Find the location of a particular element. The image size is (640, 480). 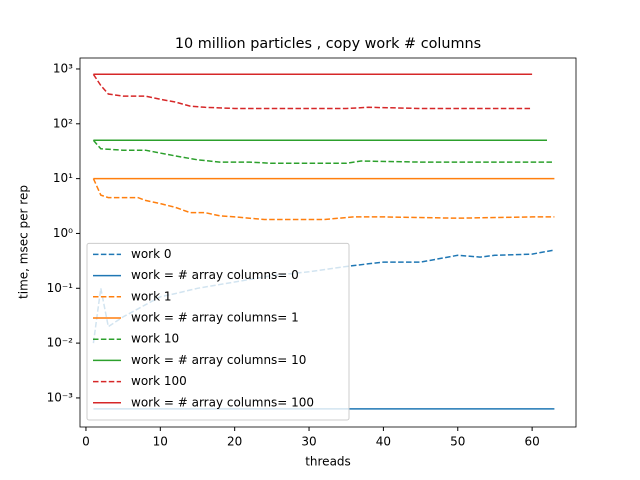

legend-label: work = # array columns= 10 is located at coordinates (218, 360).